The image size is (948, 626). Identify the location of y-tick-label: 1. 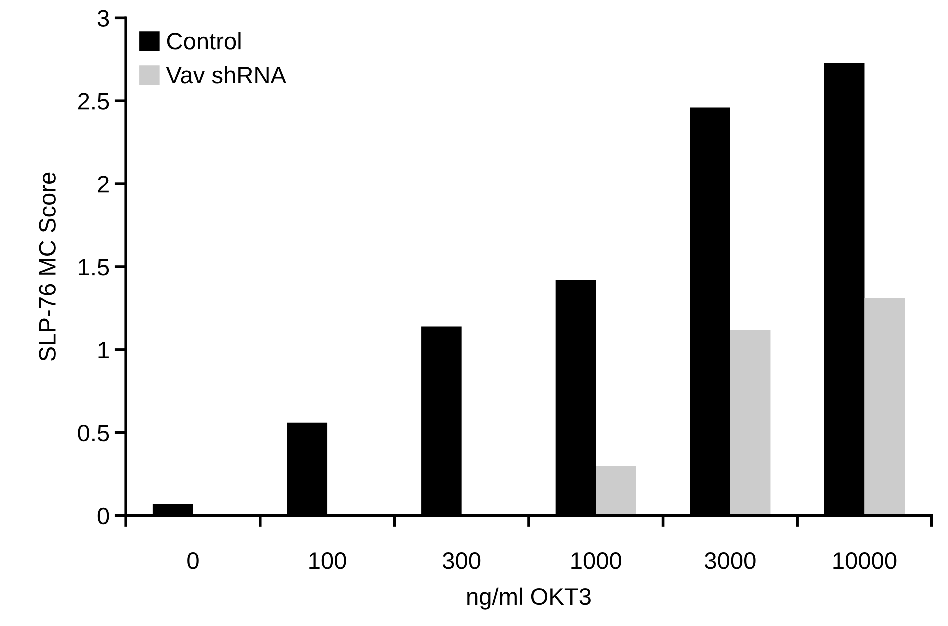
(103, 350).